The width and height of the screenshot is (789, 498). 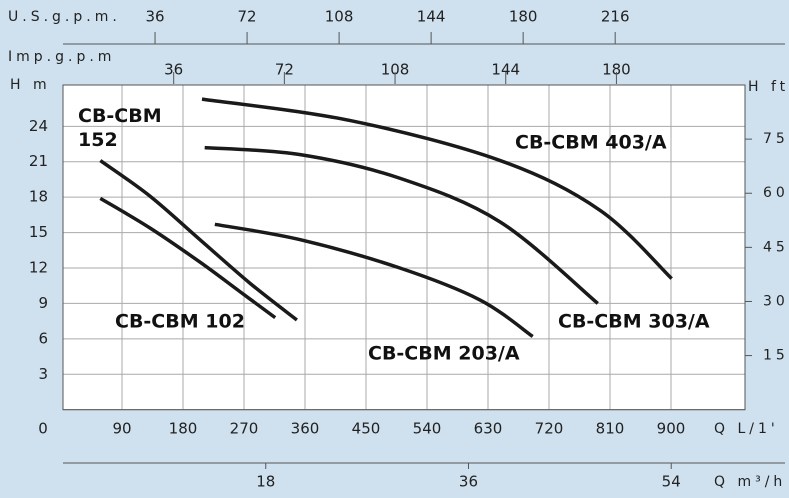 I want to click on y-tick-label: 3, so click(x=43, y=374).